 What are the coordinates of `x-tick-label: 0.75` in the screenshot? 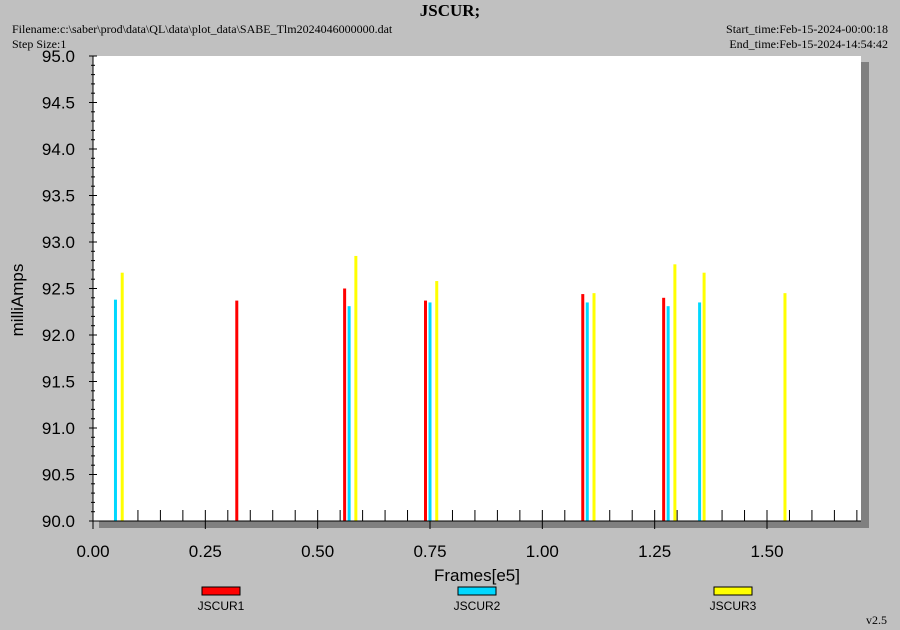 It's located at (429, 551).